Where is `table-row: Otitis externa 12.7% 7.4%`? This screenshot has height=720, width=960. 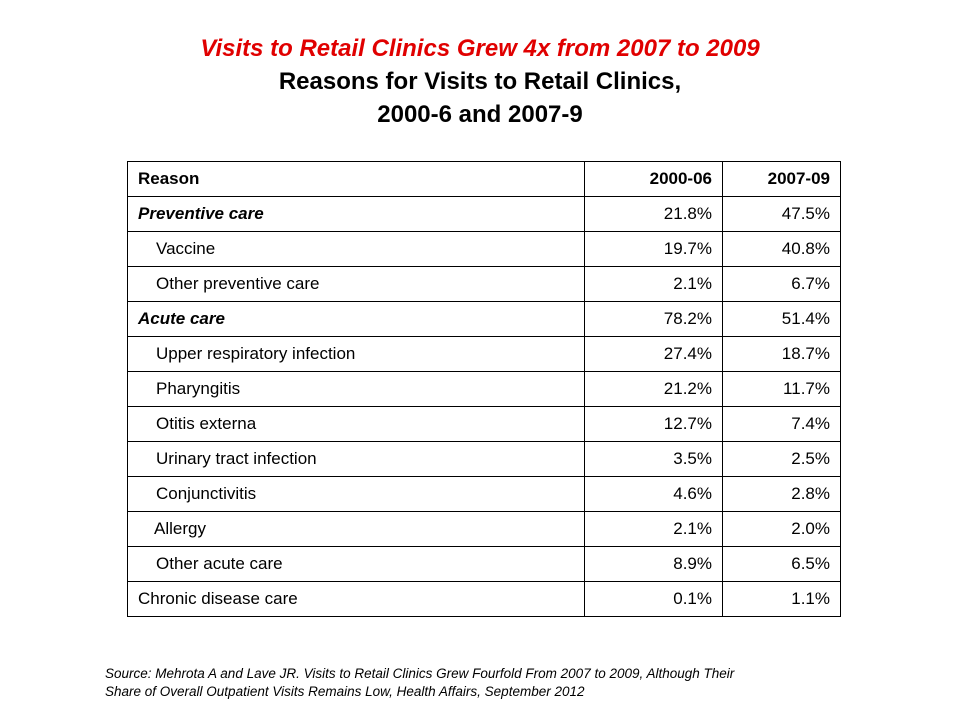
table-row: Otitis externa 12.7% 7.4% is located at coordinates (484, 424).